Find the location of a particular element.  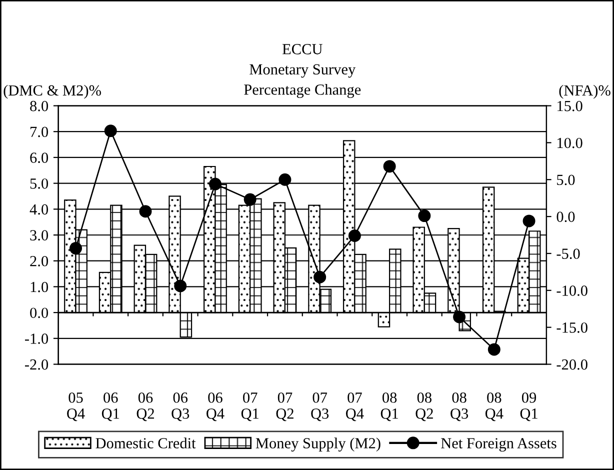

y2-tick-label: 15.0 is located at coordinates (570, 106).